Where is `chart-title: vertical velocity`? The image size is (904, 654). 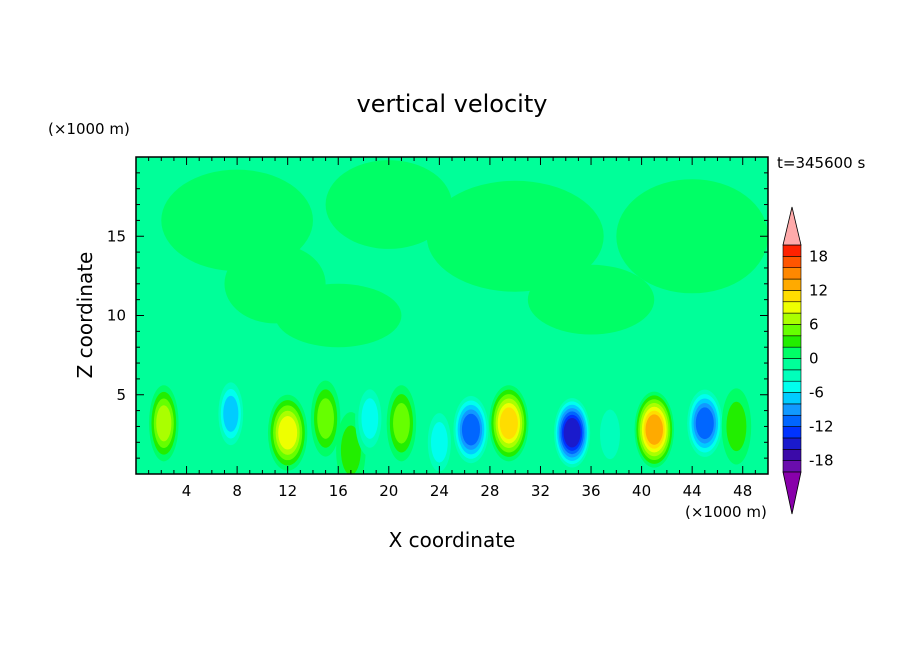
chart-title: vertical velocity is located at coordinates (452, 104).